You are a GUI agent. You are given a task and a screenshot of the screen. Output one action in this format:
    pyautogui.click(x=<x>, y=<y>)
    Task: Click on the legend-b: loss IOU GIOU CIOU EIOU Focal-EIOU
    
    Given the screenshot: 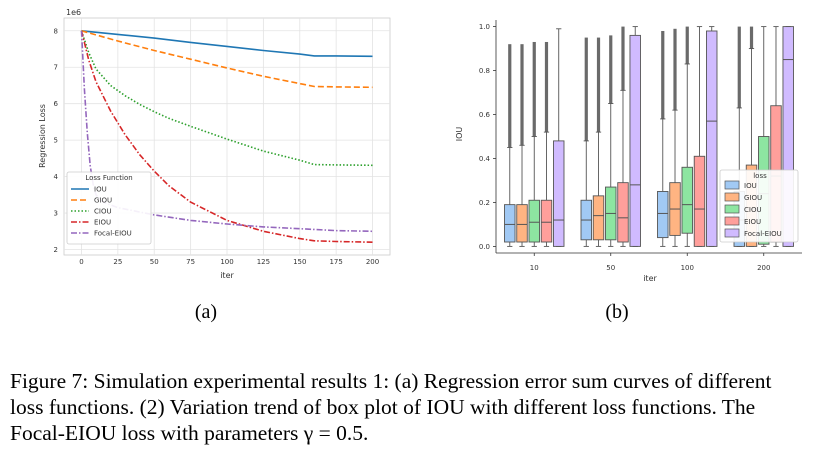 What is the action you would take?
    pyautogui.click(x=759, y=206)
    